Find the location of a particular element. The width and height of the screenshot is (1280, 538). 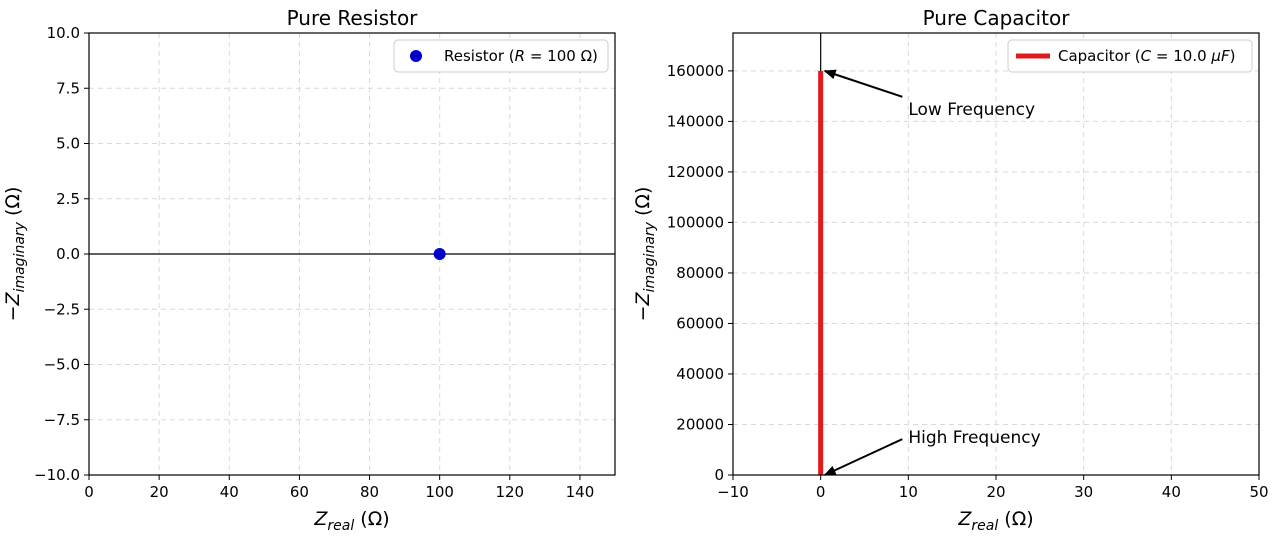

y-tick-label: 100000 is located at coordinates (695, 222).